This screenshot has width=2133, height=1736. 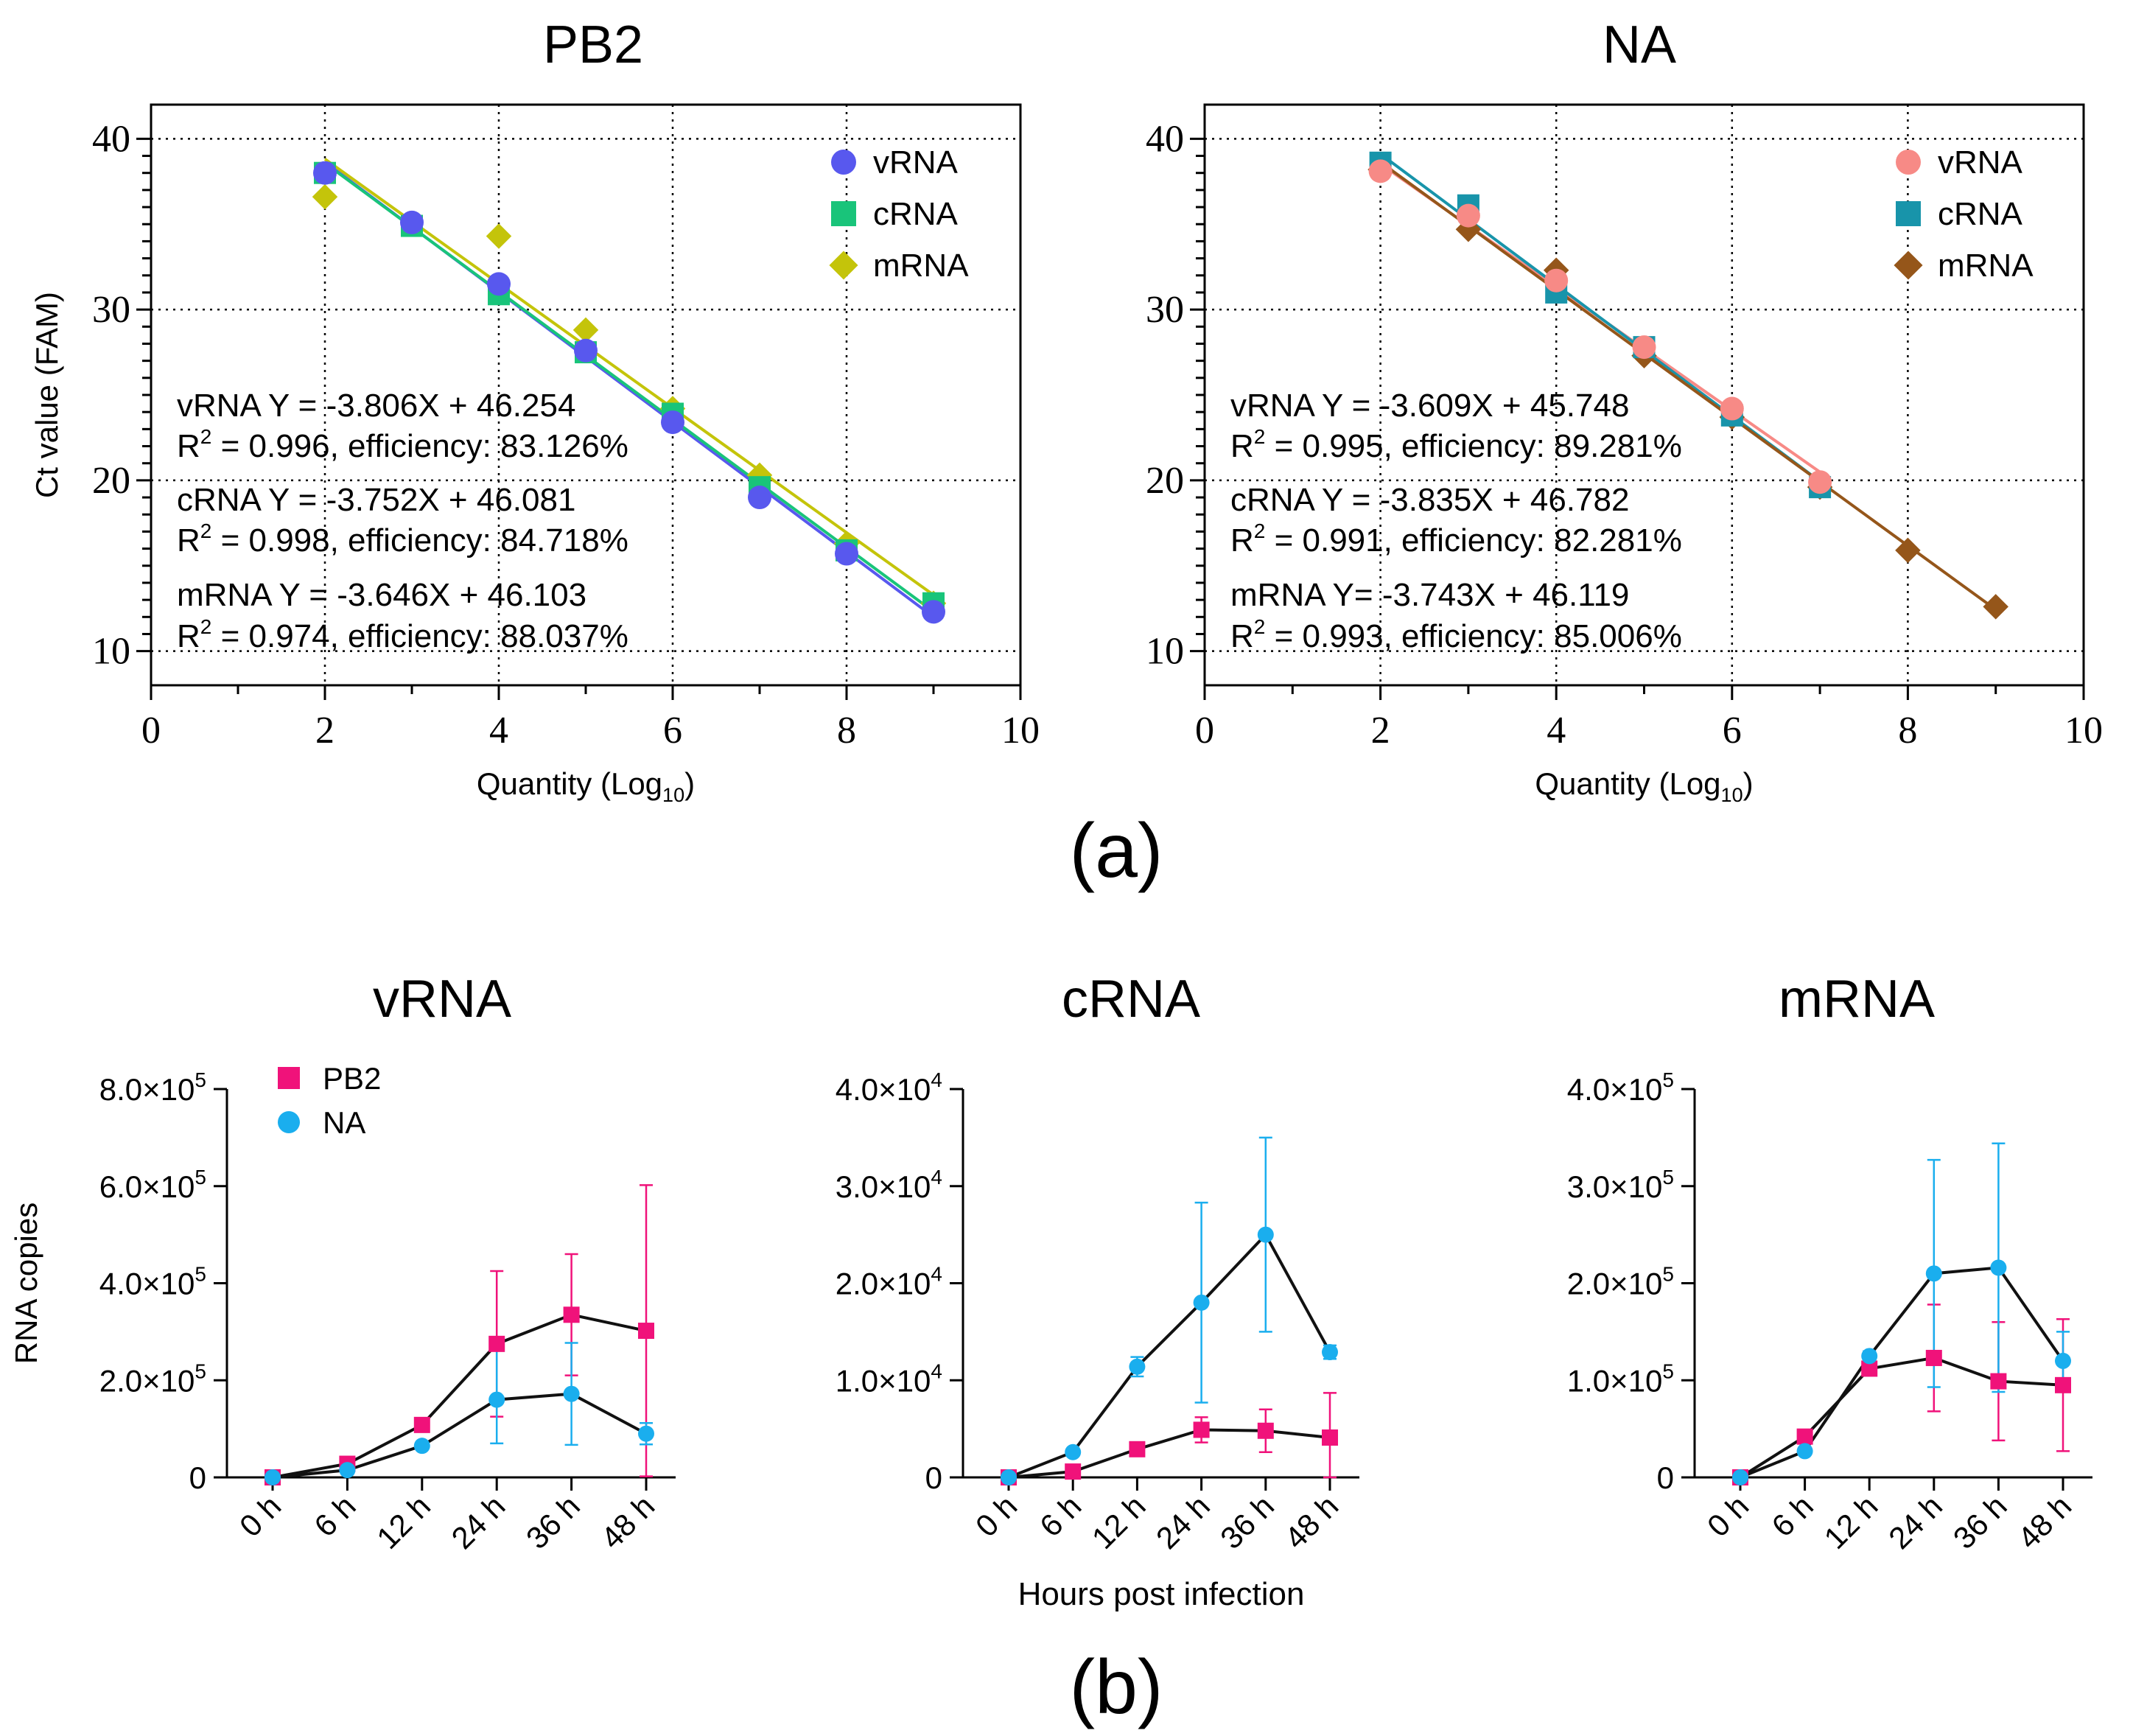 What do you see at coordinates (1857, 999) in the screenshot?
I see `chart-title: mRNA` at bounding box center [1857, 999].